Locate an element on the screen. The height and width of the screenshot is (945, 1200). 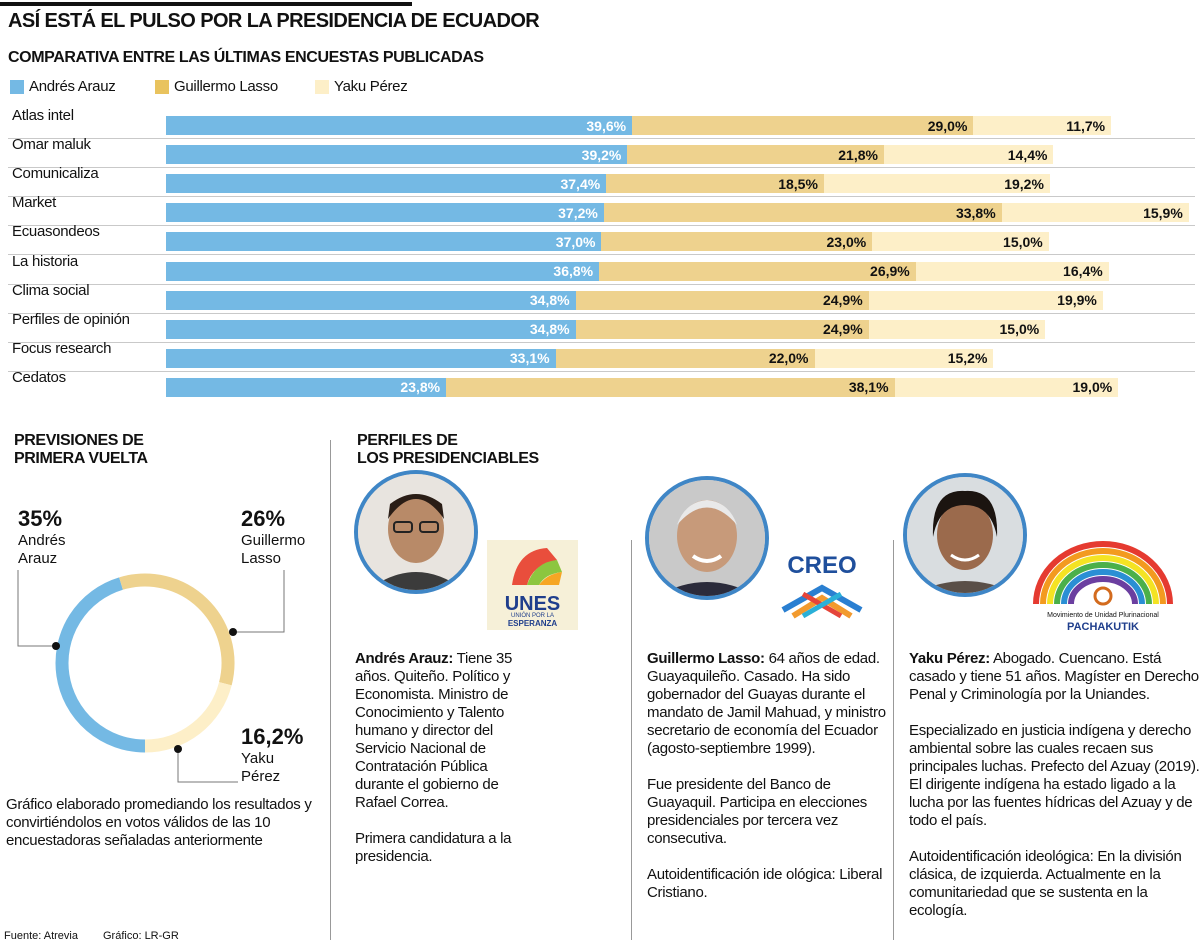
bar-value-label: 37,2% is located at coordinates (578, 212).